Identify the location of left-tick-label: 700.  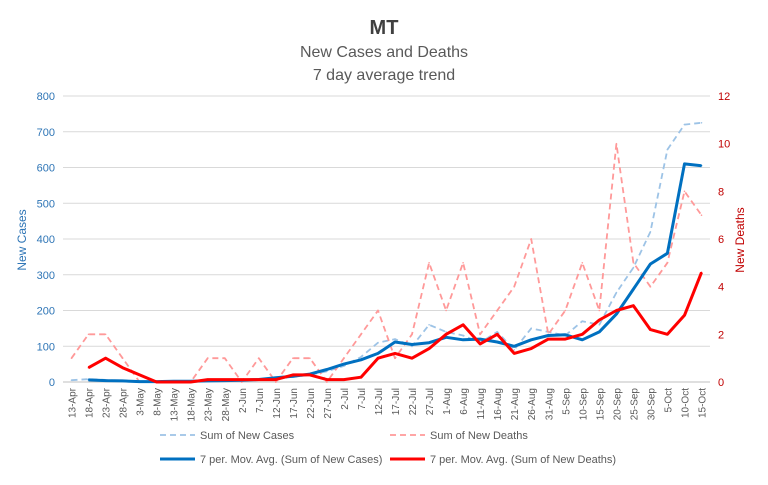
(46, 133).